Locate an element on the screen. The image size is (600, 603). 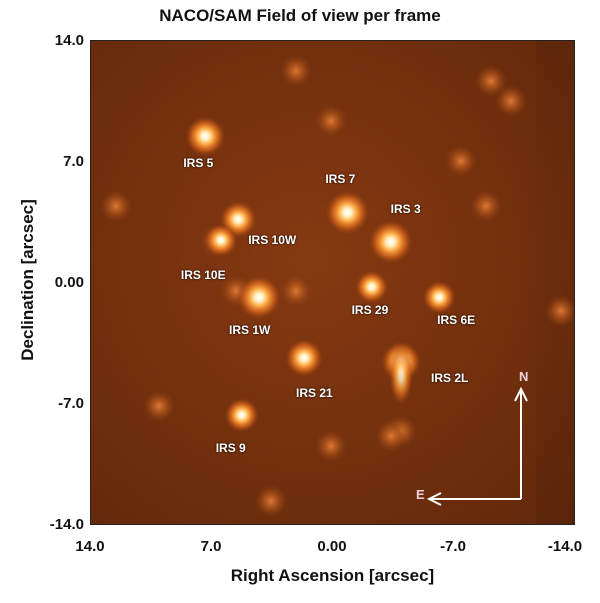
source-label: IRS 3 is located at coordinates (405, 208).